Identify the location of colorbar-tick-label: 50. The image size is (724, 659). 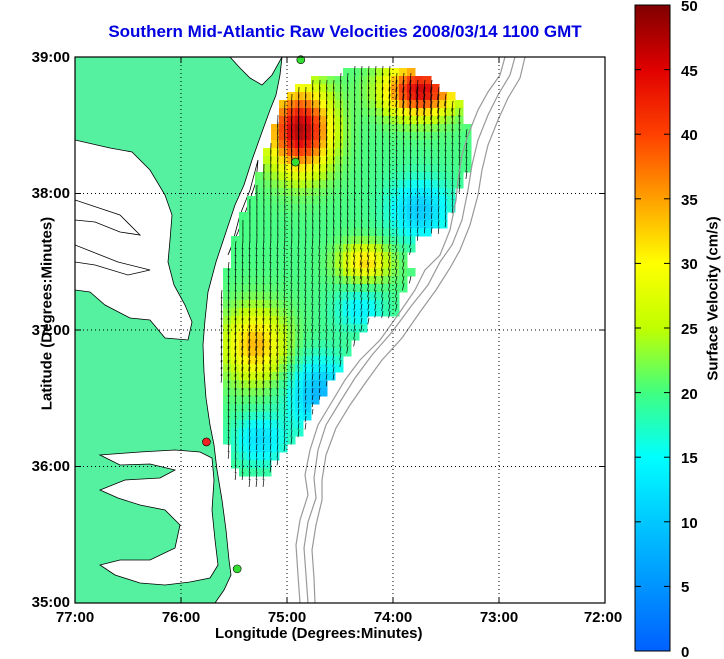
(689, 7).